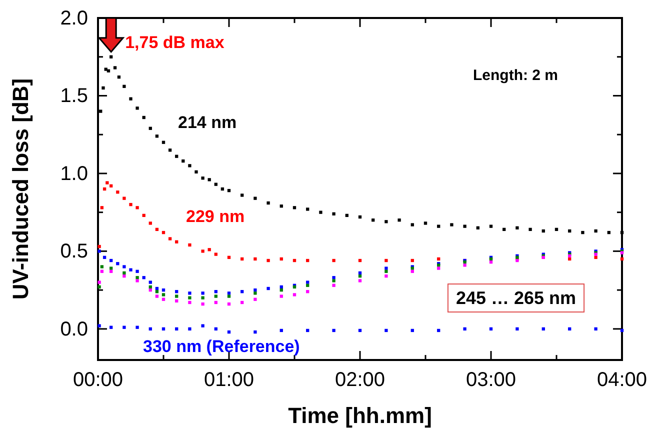  I want to click on x-axis-title: Time [hh.mm], so click(360, 415).